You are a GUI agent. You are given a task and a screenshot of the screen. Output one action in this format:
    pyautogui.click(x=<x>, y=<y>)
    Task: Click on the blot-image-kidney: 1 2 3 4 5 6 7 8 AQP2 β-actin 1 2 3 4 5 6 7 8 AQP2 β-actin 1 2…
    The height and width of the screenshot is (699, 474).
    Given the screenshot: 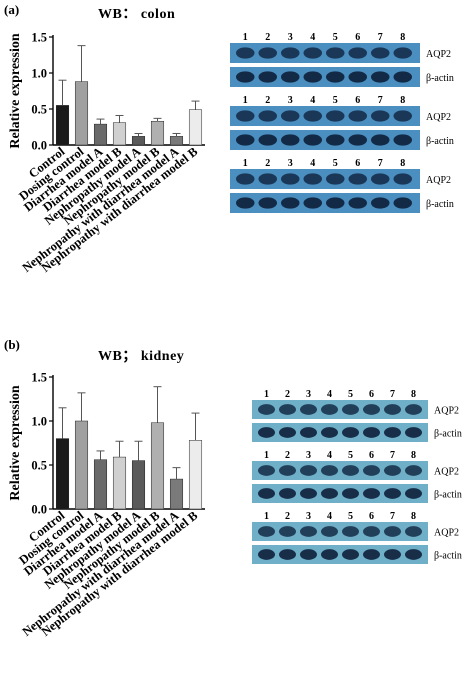 What is the action you would take?
    pyautogui.click(x=357, y=476)
    